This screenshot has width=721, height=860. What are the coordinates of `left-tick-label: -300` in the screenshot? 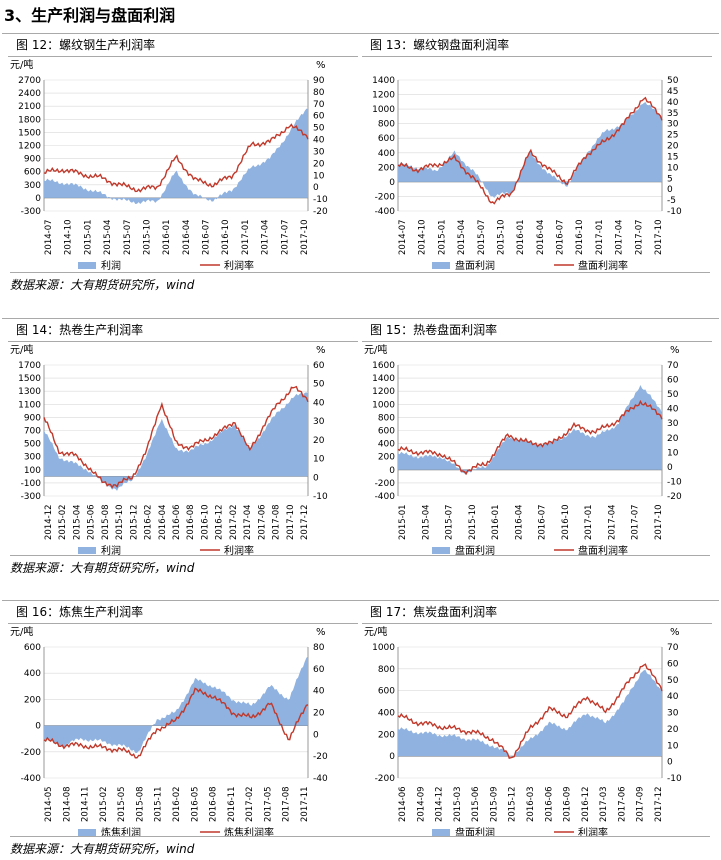 It's located at (31, 212).